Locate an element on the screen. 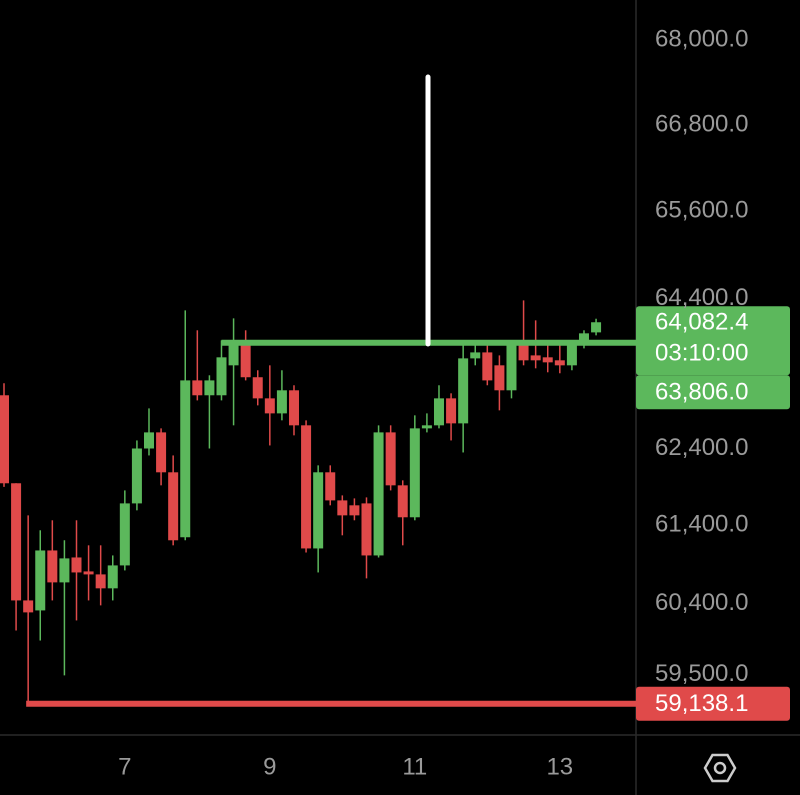  y-tick-label: 61,400.0 is located at coordinates (701, 524).